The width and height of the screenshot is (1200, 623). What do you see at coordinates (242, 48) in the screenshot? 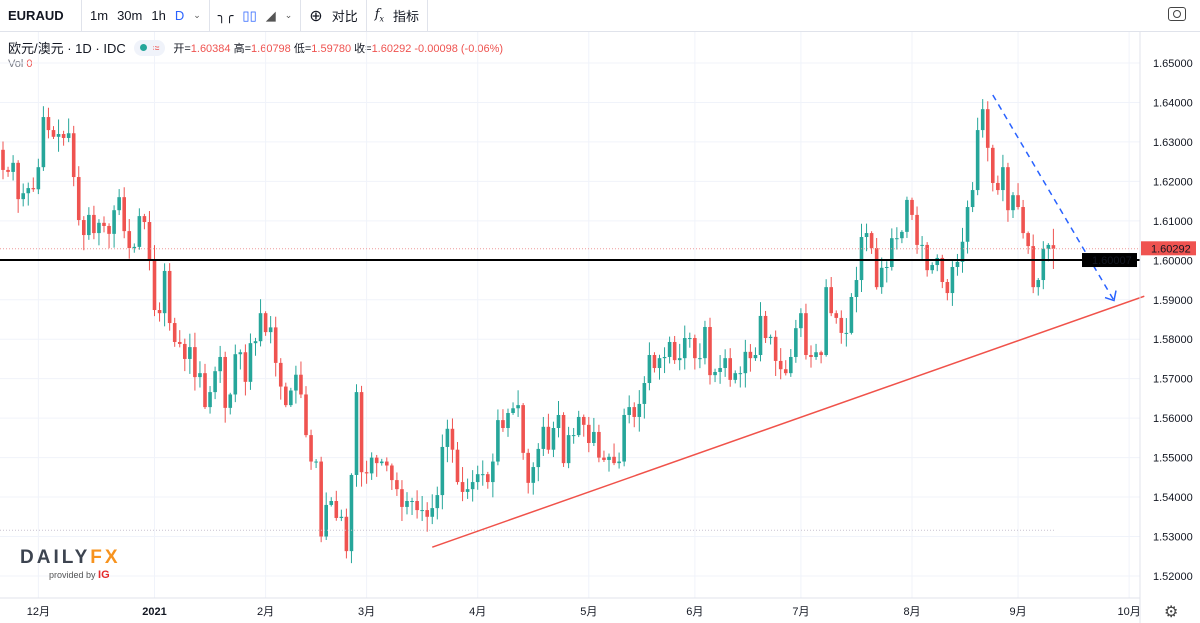
I see `high-label: 高=` at bounding box center [242, 48].